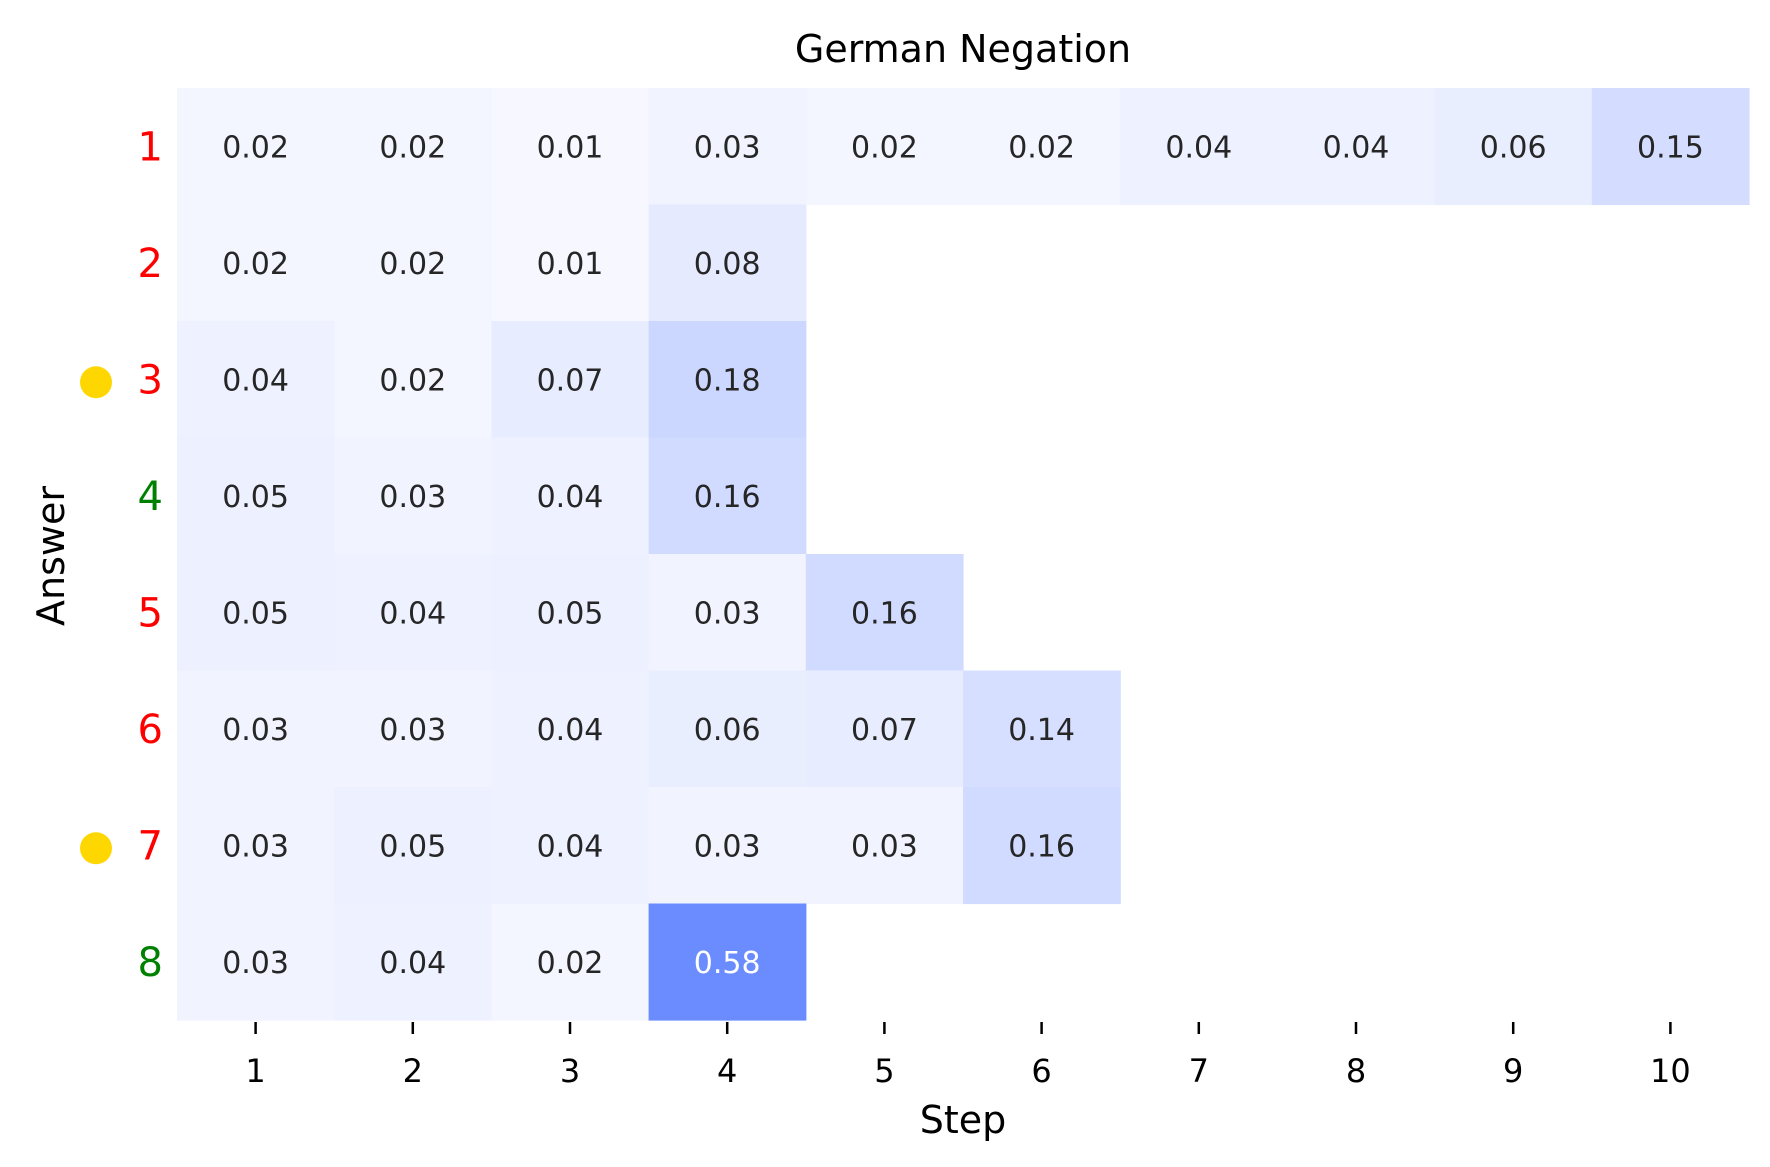 Image resolution: width=1770 pixels, height=1167 pixels. I want to click on x-tick-label: 7, so click(1199, 1071).